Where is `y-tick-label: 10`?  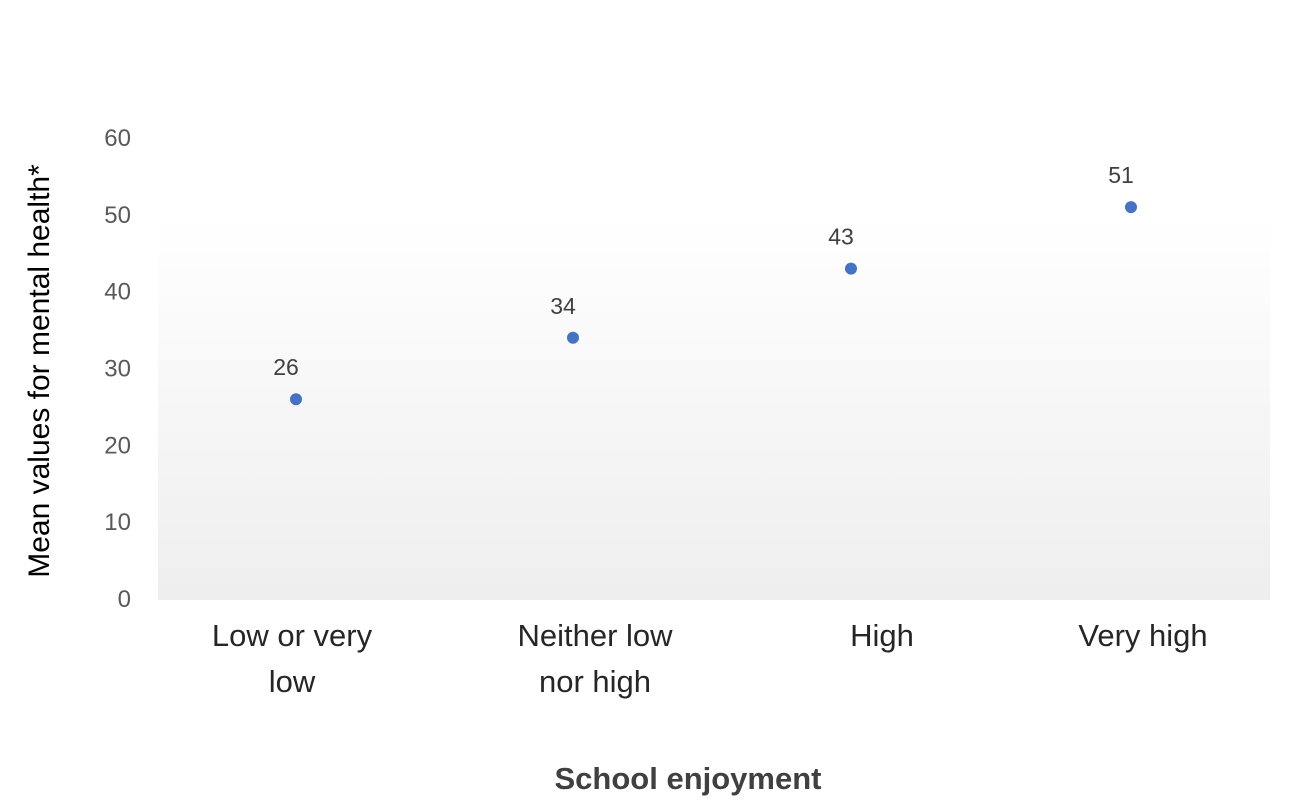
y-tick-label: 10 is located at coordinates (117, 522).